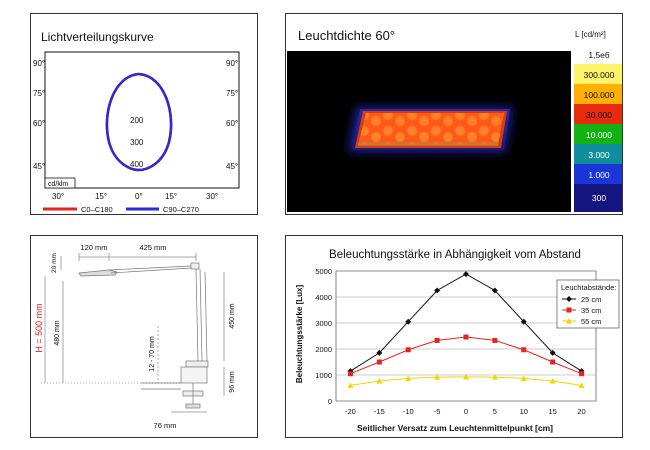 This screenshot has width=650, height=450. Describe the element at coordinates (599, 135) in the screenshot. I see `colorbar-label-4: 10.000` at that location.